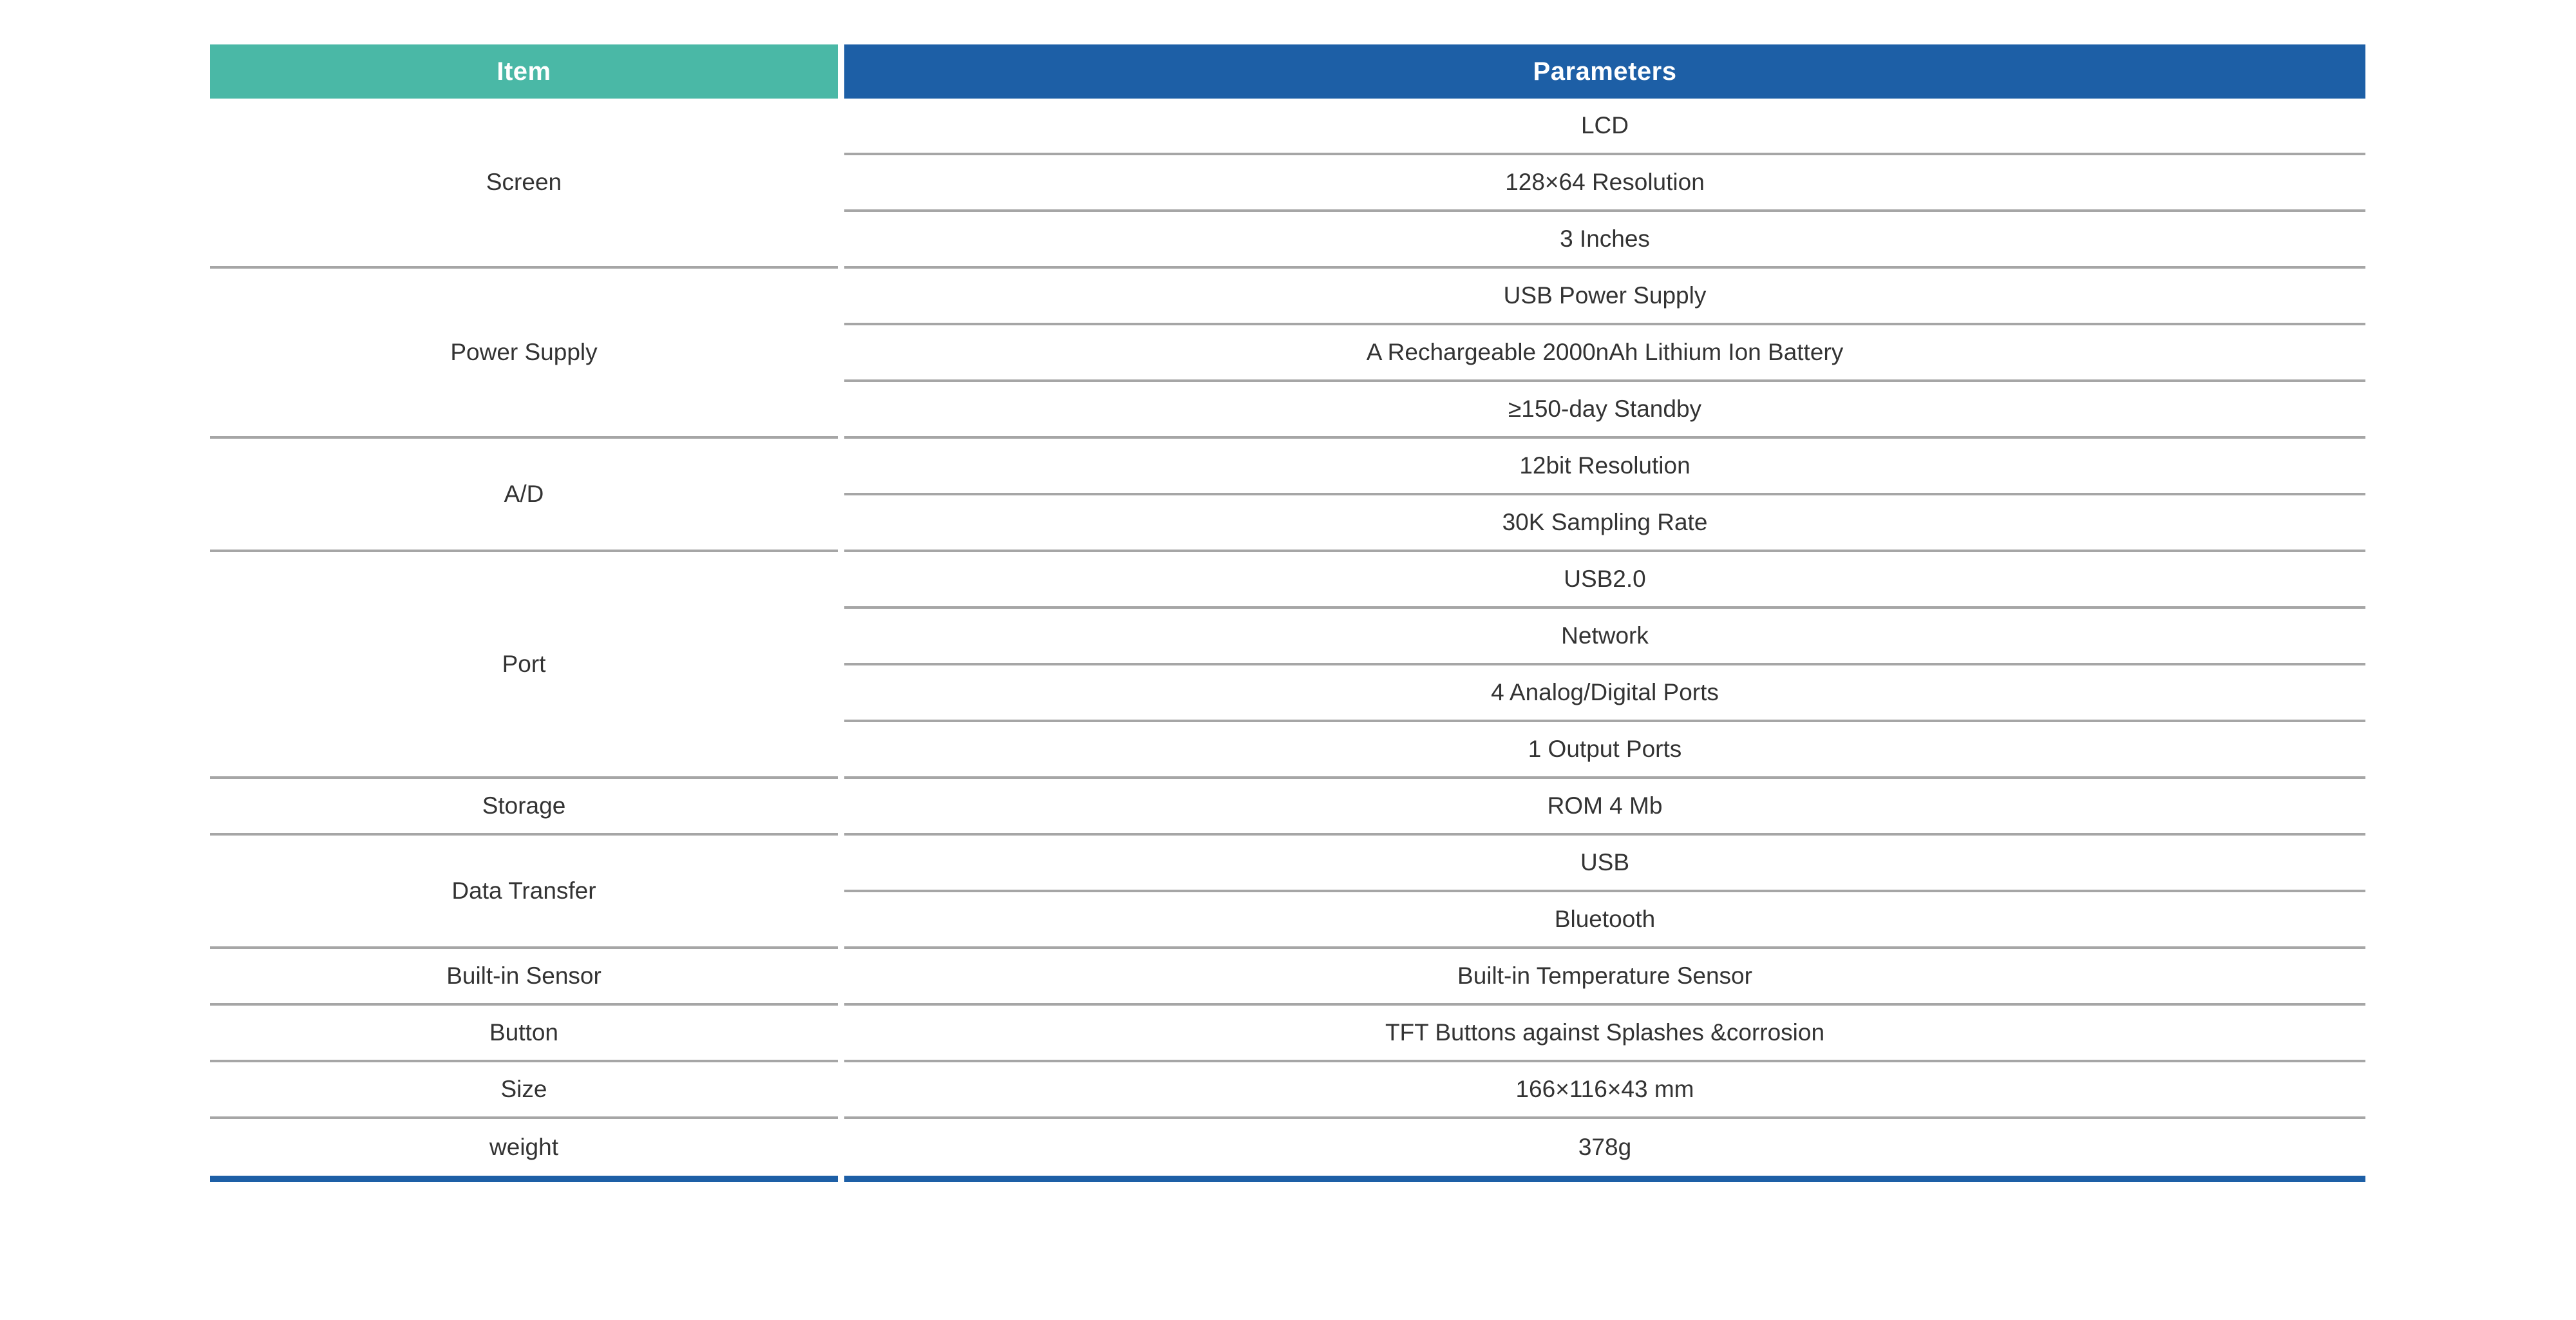  What do you see at coordinates (1605, 71) in the screenshot?
I see `parameters-column-header: Parameters` at bounding box center [1605, 71].